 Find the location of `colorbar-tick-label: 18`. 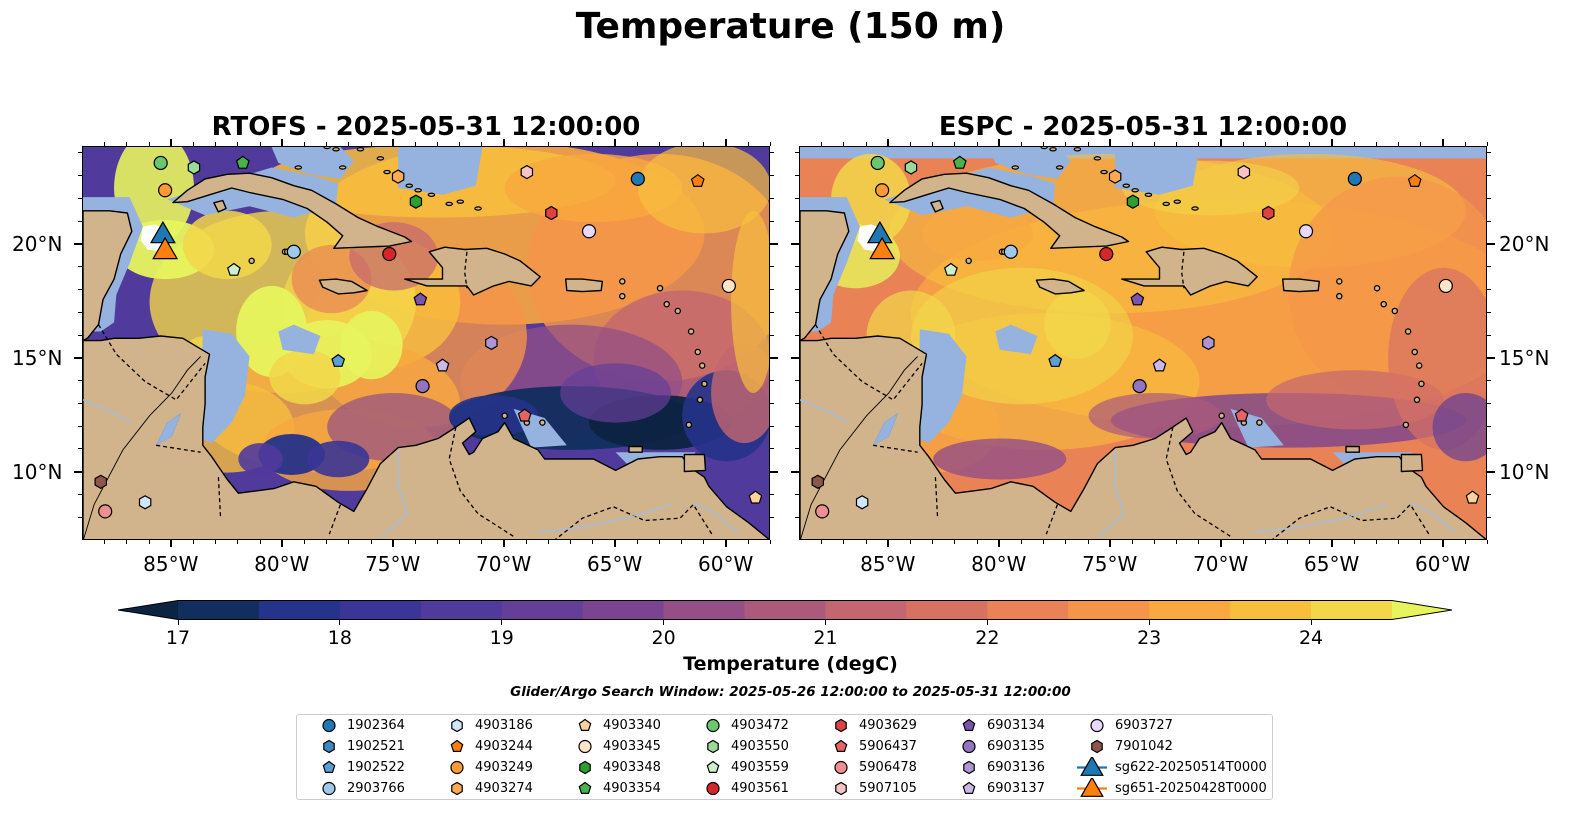

colorbar-tick-label: 18 is located at coordinates (339, 638).